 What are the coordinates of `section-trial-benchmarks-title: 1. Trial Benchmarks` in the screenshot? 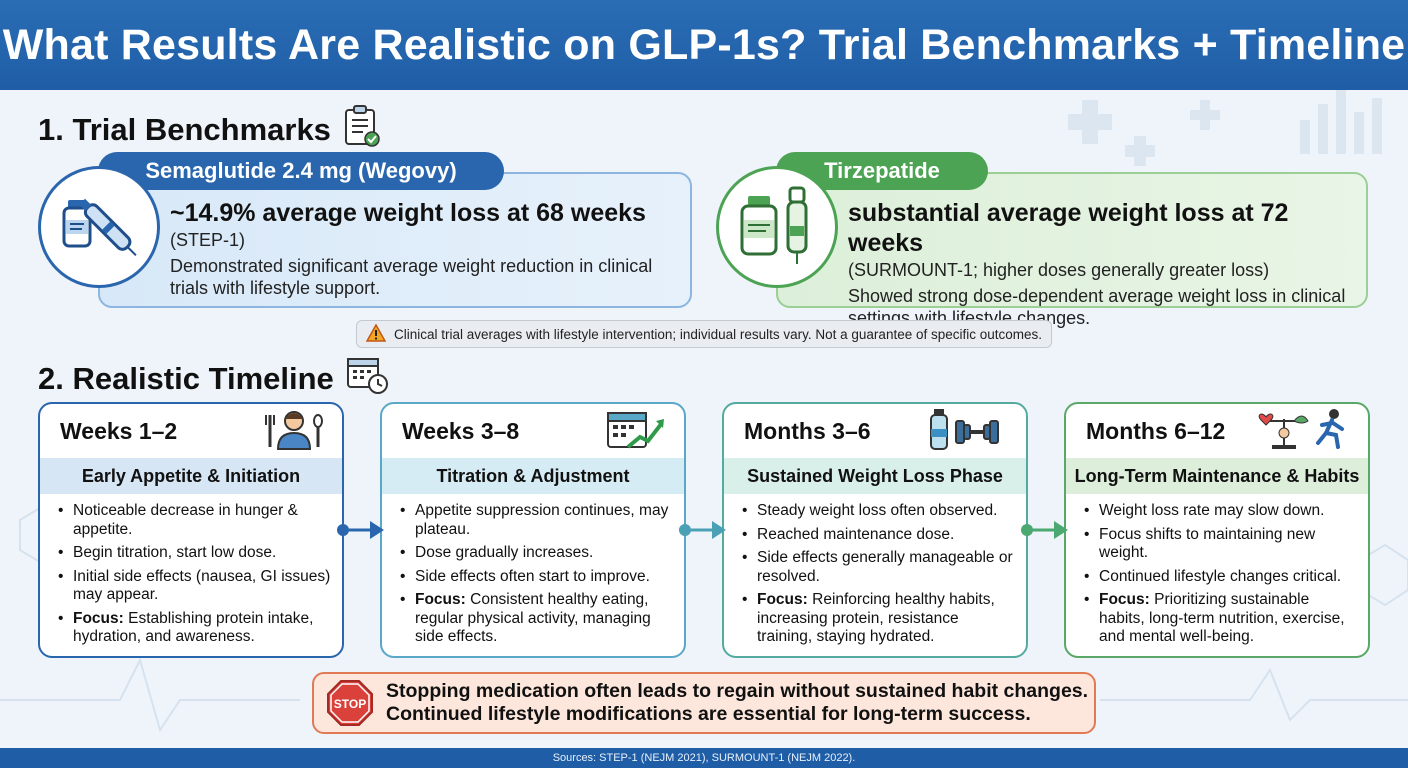 It's located at (209, 130).